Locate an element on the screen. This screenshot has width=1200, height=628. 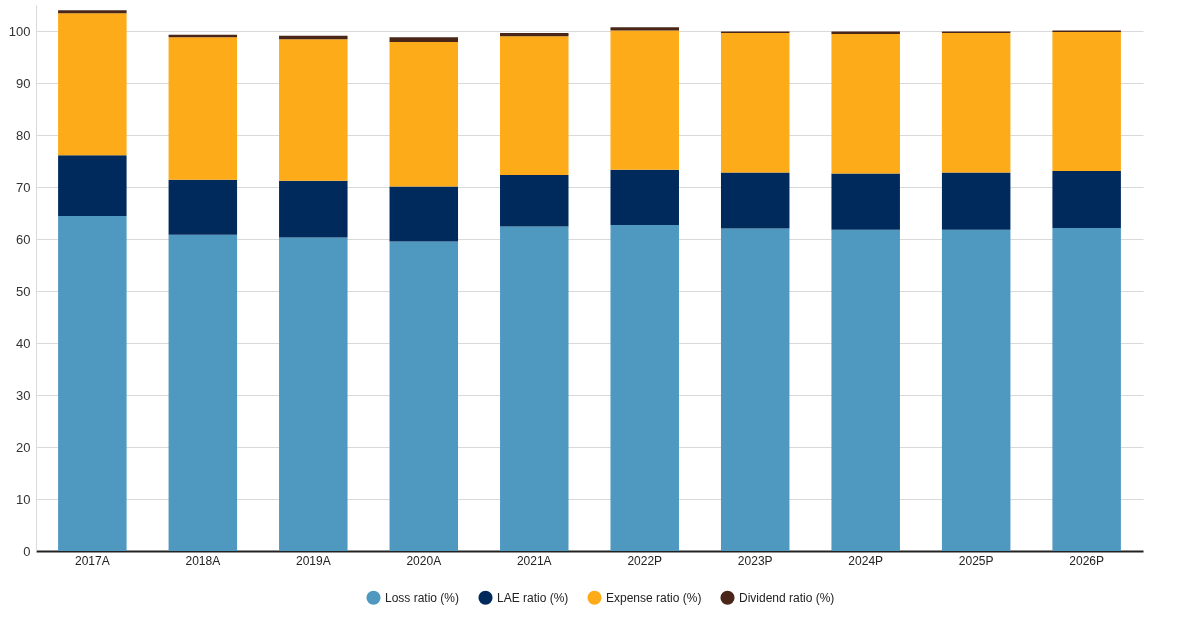
legend-label: Loss ratio (%) is located at coordinates (422, 597).